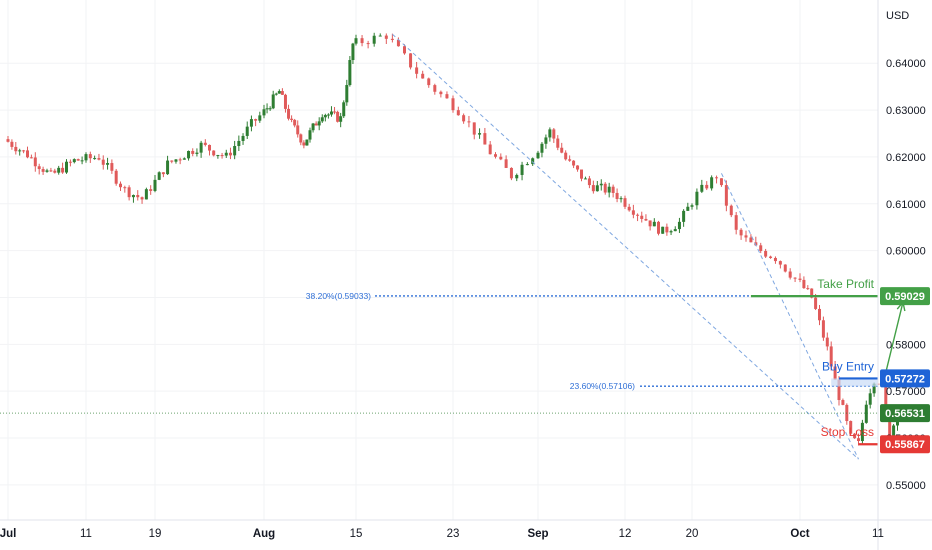  Describe the element at coordinates (338, 296) in the screenshot. I see `fib-level-label: 38.20%(0.59033)` at that location.